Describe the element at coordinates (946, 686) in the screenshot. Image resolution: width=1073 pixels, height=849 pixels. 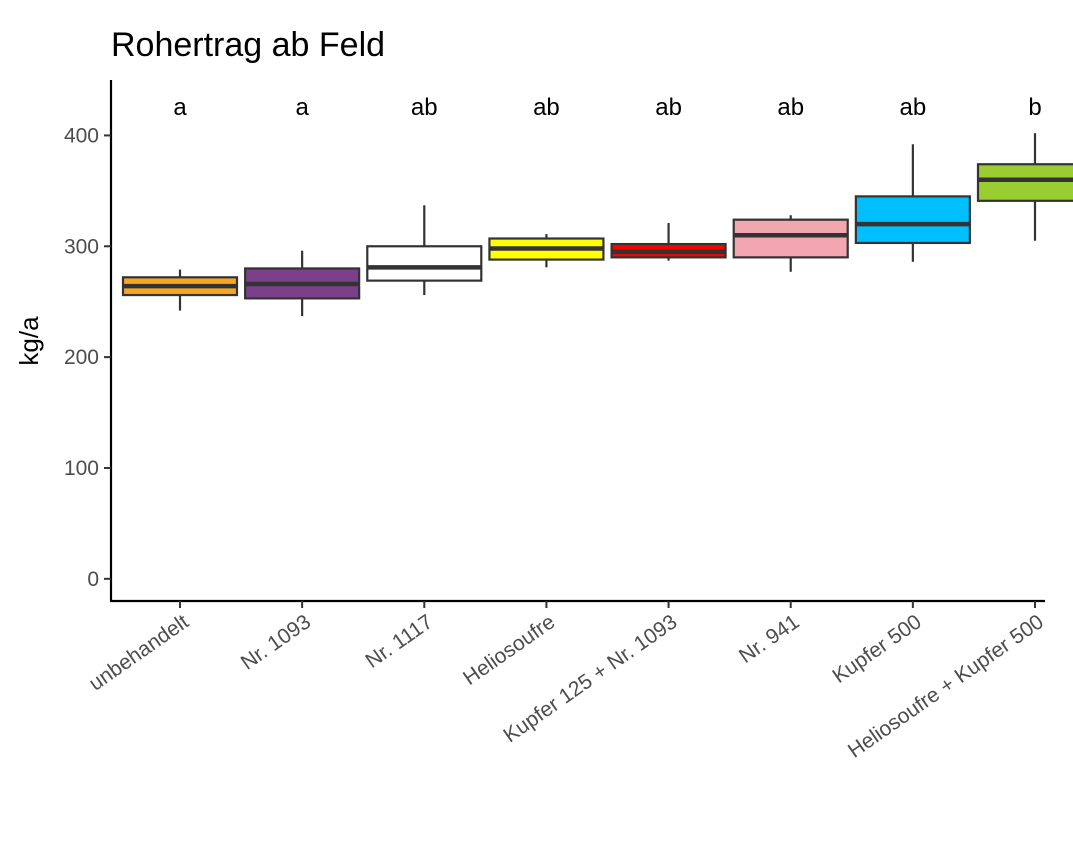
I see `x-tick-label: Heliosoufre + Kupfer 500` at that location.